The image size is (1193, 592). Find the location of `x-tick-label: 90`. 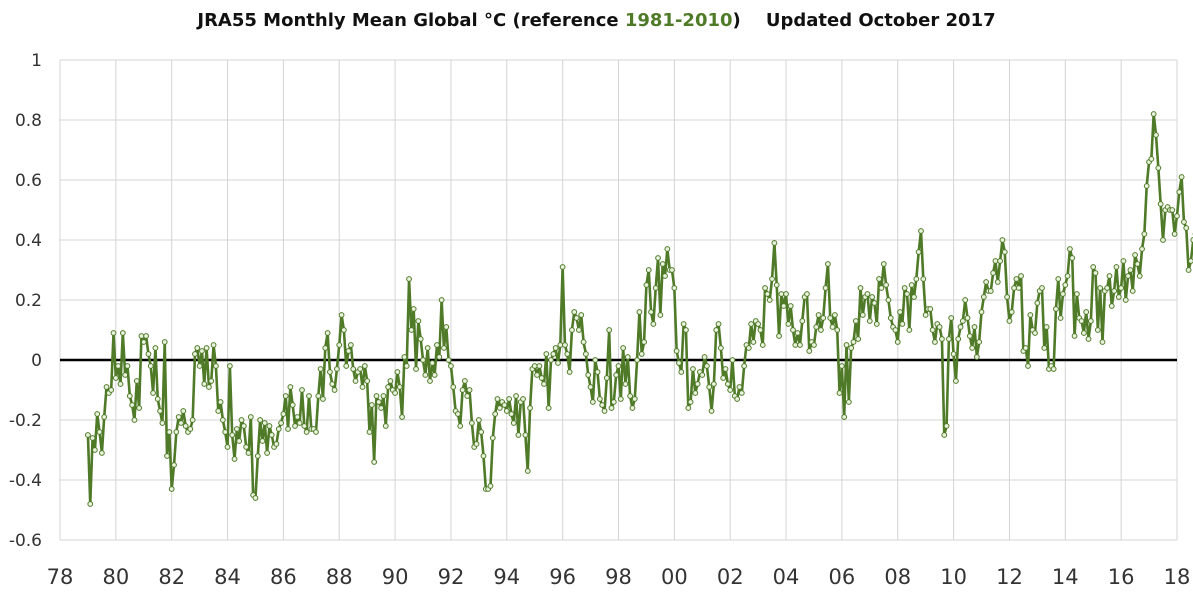

x-tick-label: 90 is located at coordinates (395, 577).